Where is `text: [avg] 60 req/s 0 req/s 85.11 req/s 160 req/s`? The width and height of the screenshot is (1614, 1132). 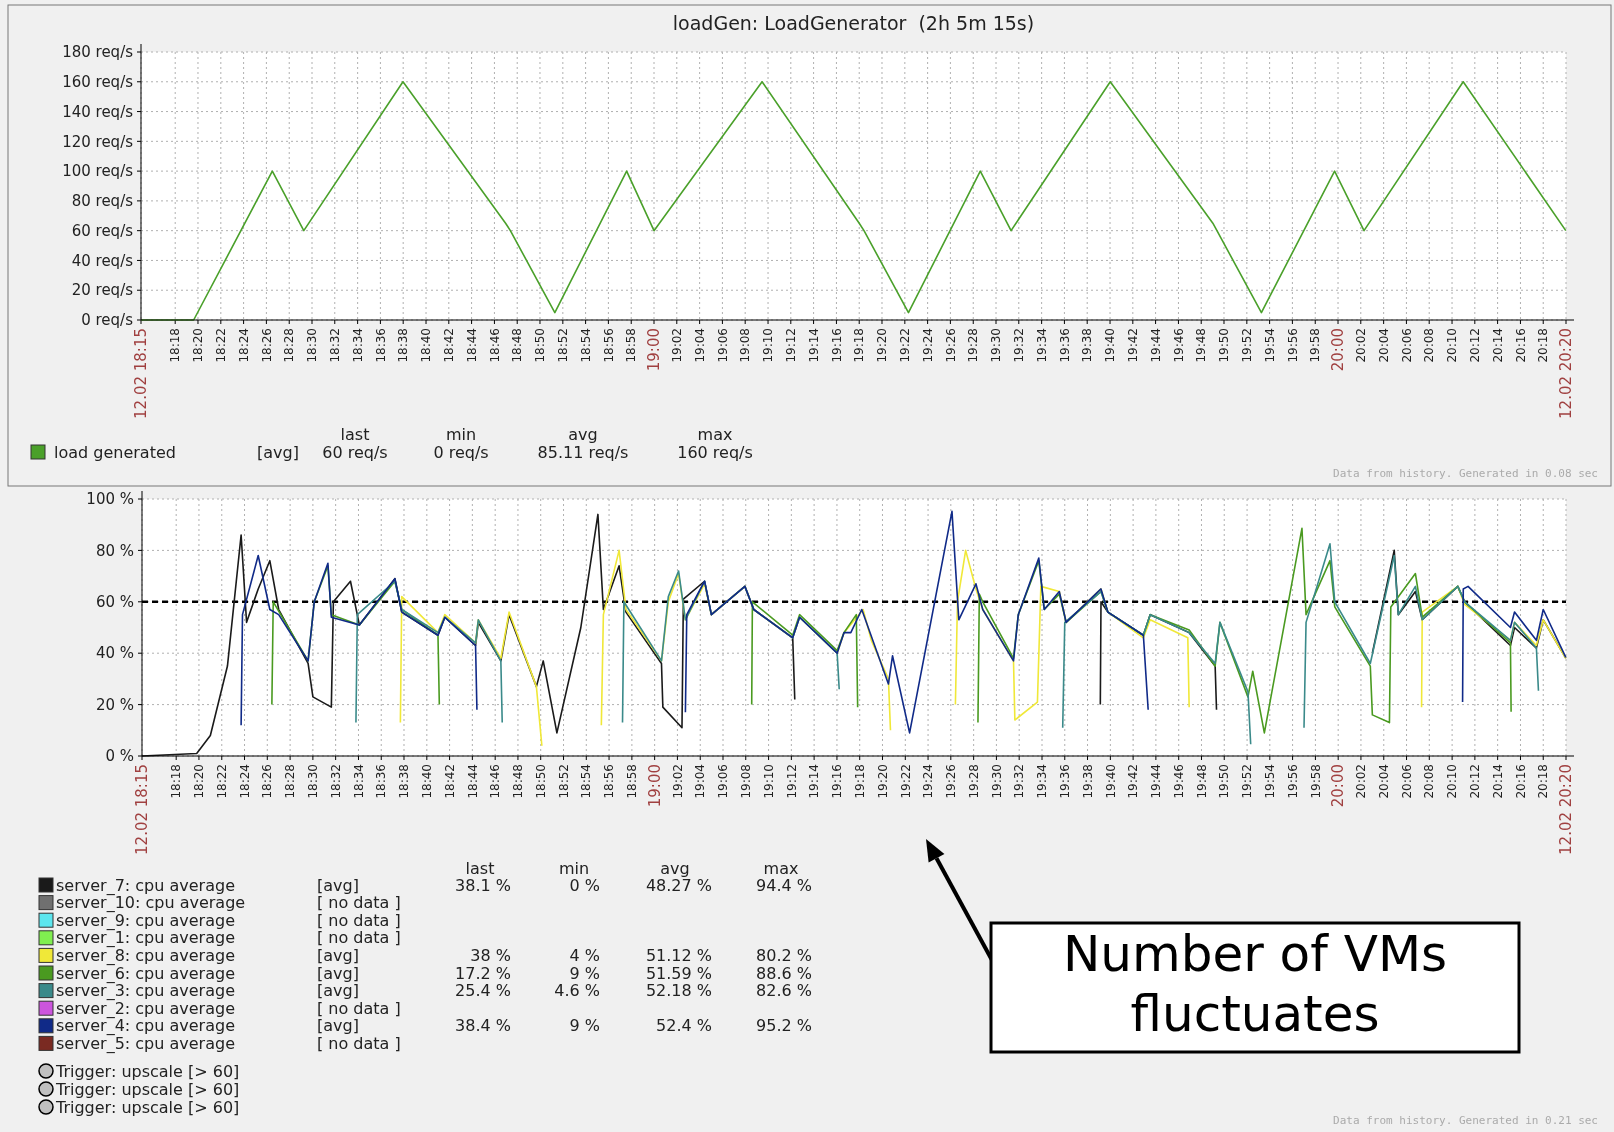
text: [avg] 60 req/s 0 req/s 85.11 req/s 160 req/s is located at coordinates (505, 452).